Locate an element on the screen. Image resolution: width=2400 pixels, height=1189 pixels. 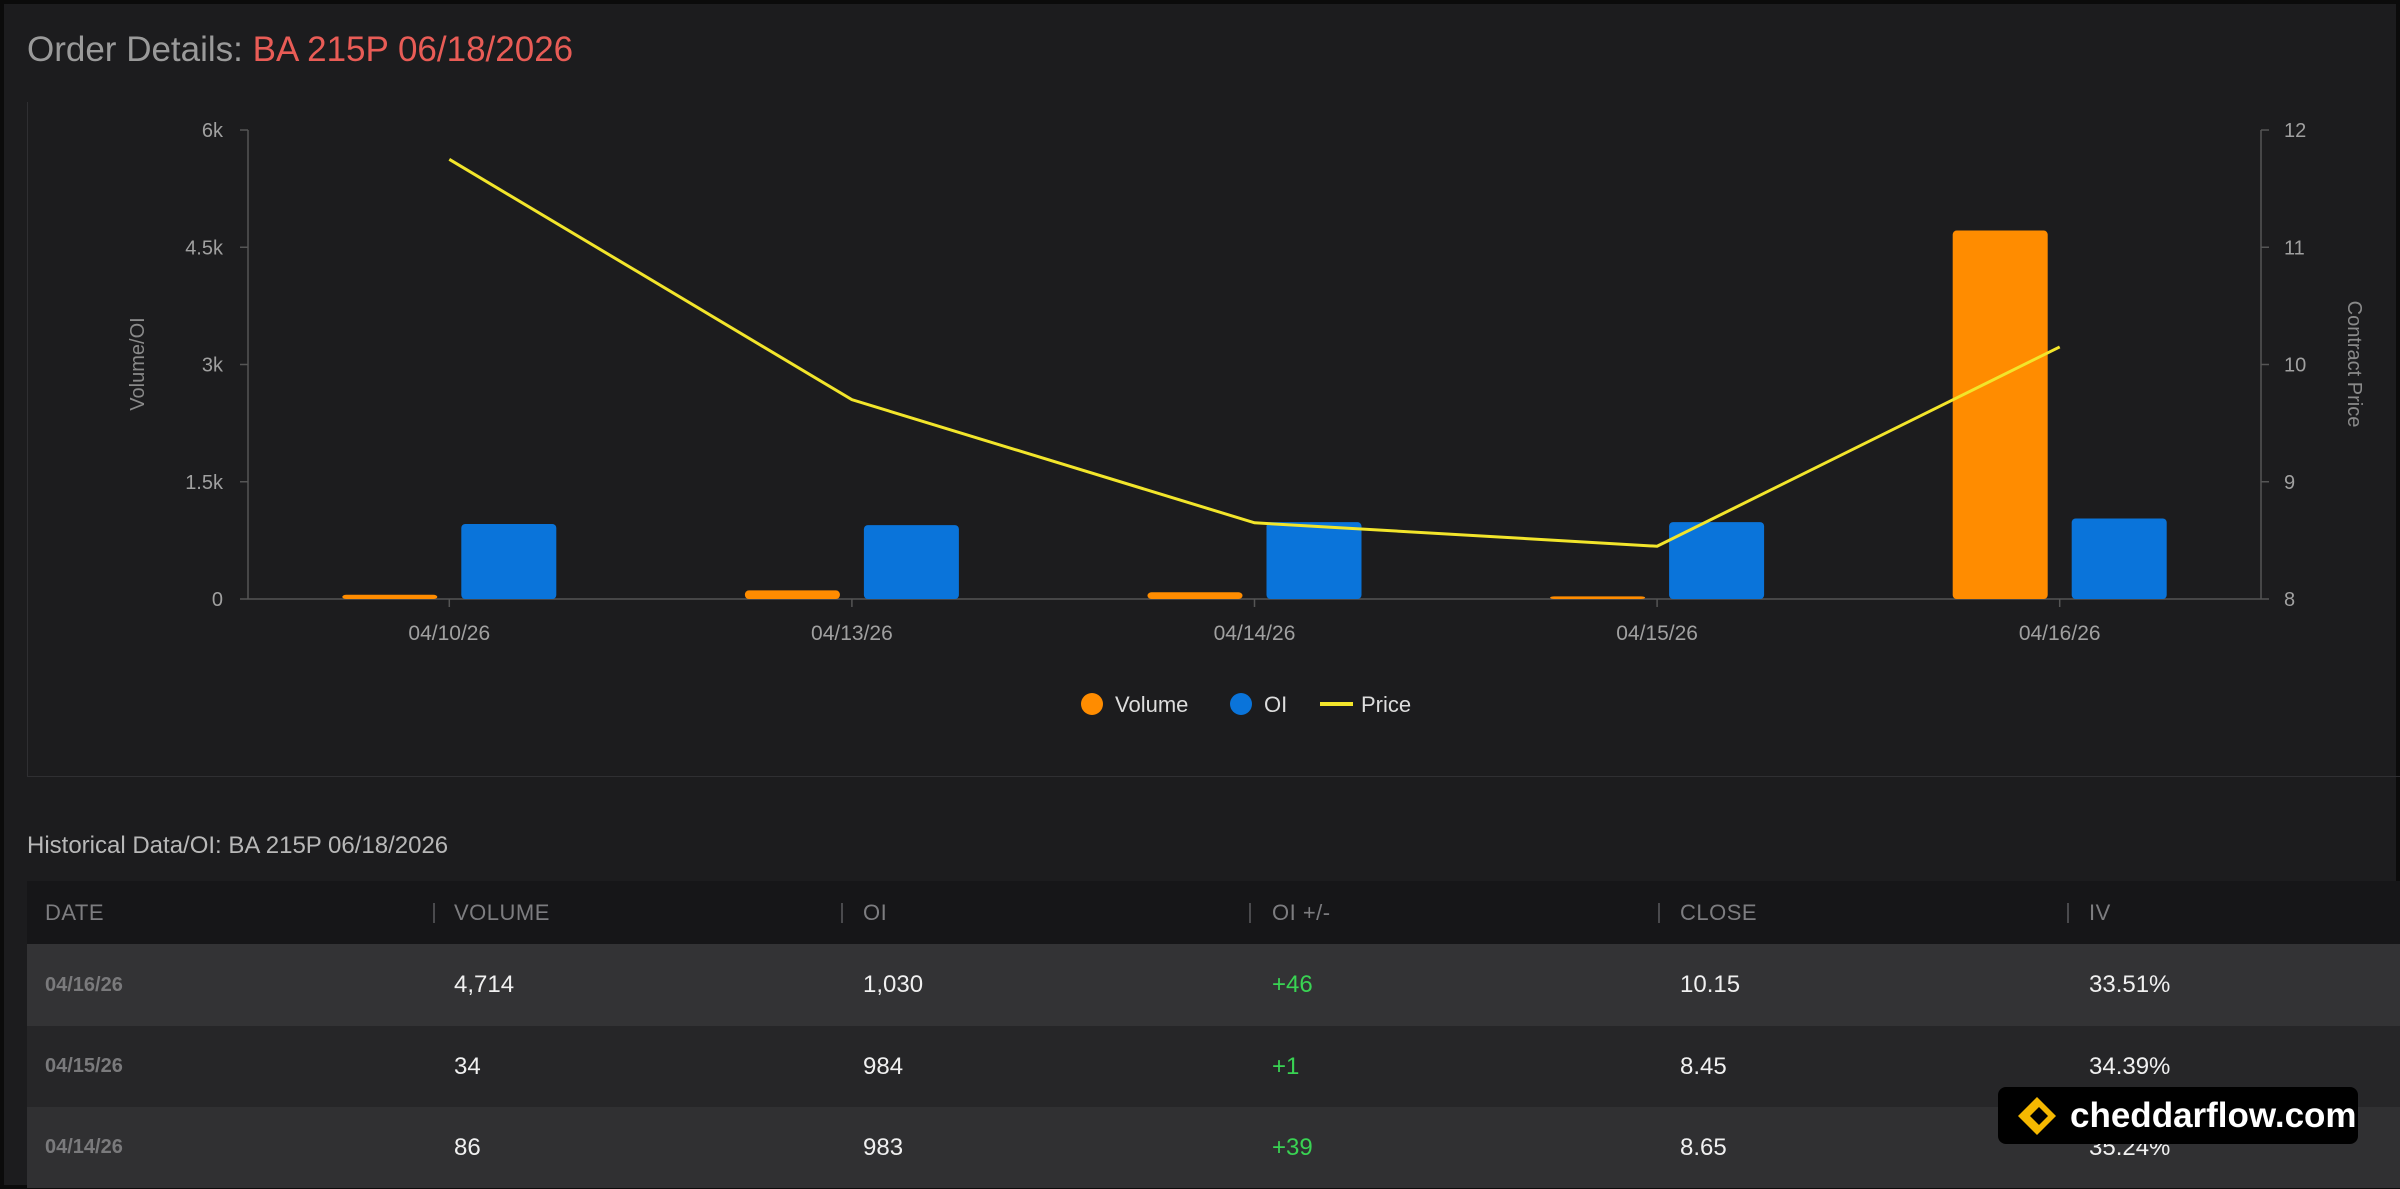
right-tick-label: 11 is located at coordinates (2294, 248).